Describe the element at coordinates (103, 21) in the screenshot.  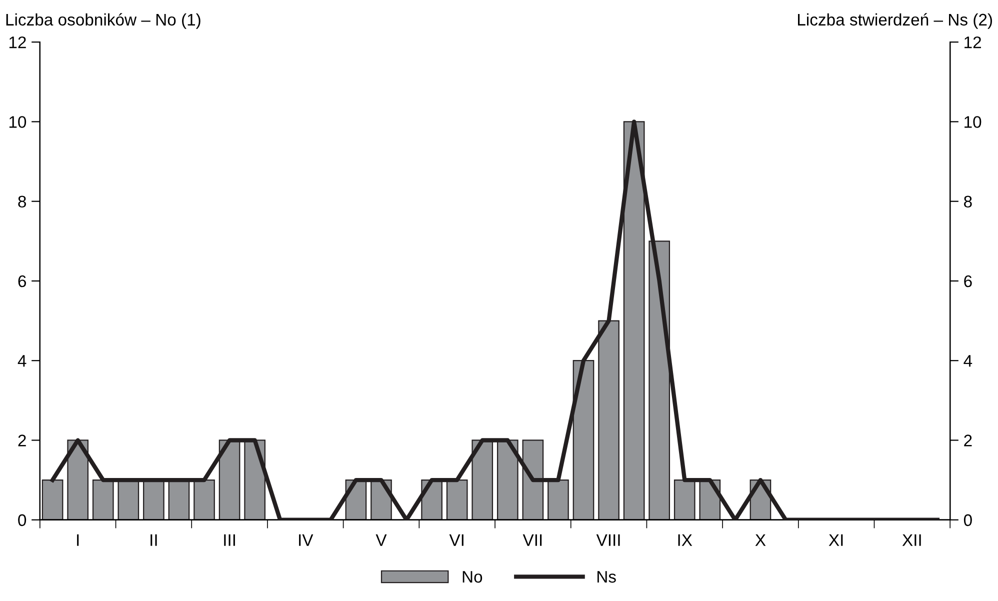
I see `y-axis-title: Liczba osobników – No (1)` at that location.